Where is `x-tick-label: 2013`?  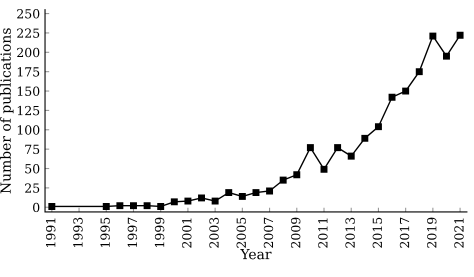
x-tick-label: 2013 is located at coordinates (350, 233).